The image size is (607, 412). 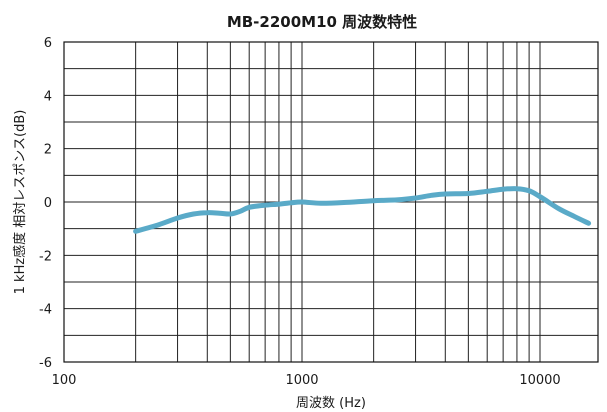 What do you see at coordinates (331, 403) in the screenshot?
I see `x-axis-label: 周波数 (Hz)` at bounding box center [331, 403].